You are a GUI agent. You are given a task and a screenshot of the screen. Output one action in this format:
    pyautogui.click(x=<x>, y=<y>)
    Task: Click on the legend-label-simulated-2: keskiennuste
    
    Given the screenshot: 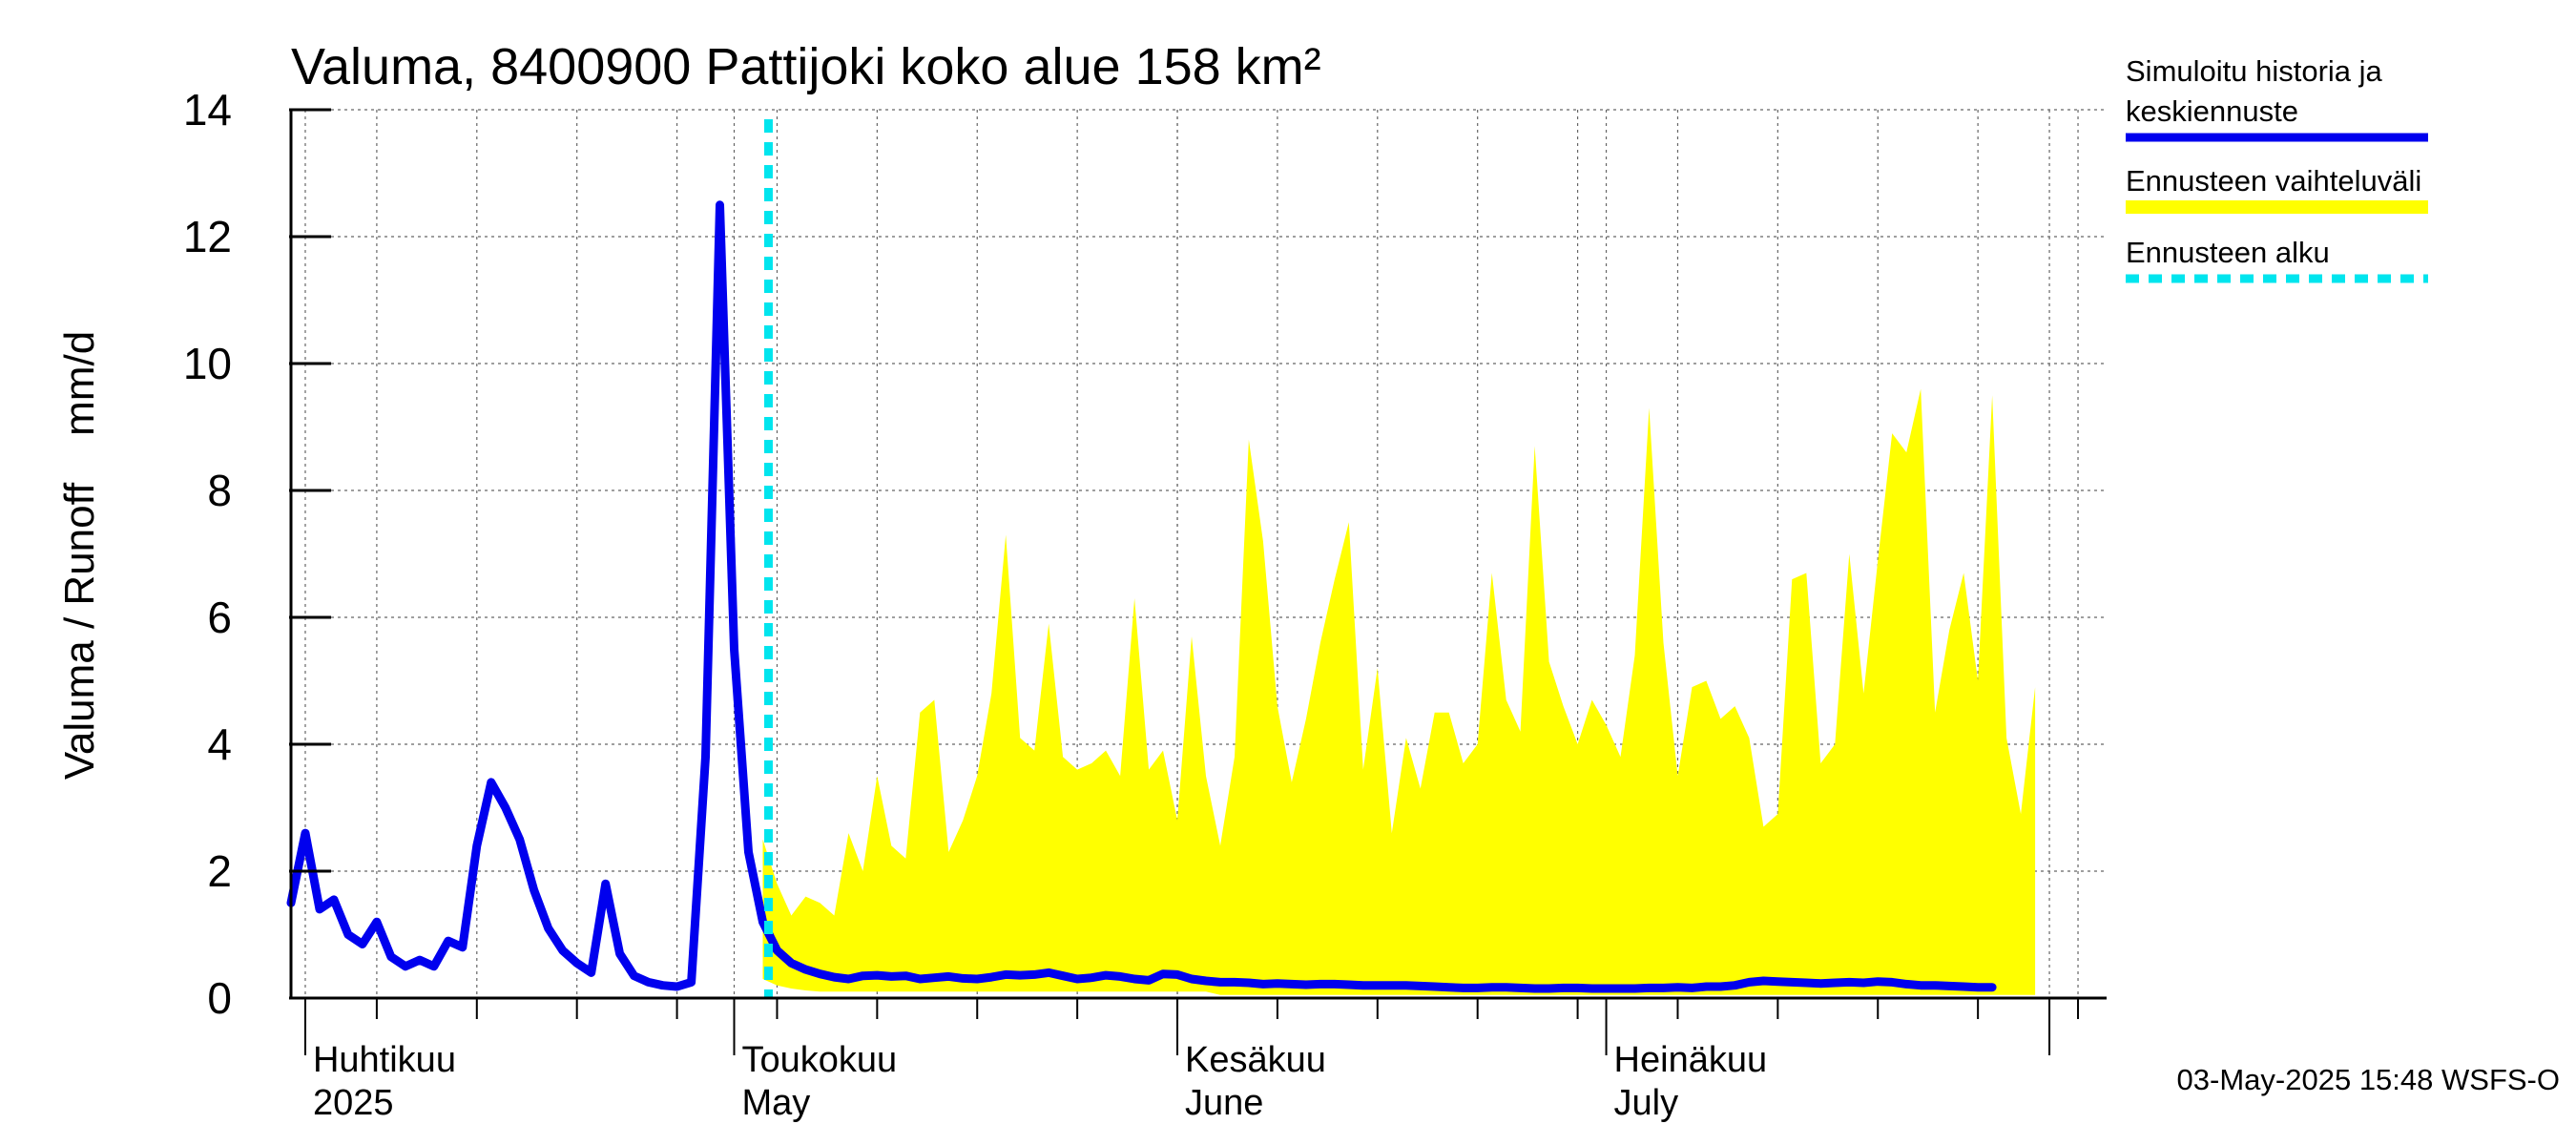 What is the action you would take?
    pyautogui.click(x=2212, y=111)
    